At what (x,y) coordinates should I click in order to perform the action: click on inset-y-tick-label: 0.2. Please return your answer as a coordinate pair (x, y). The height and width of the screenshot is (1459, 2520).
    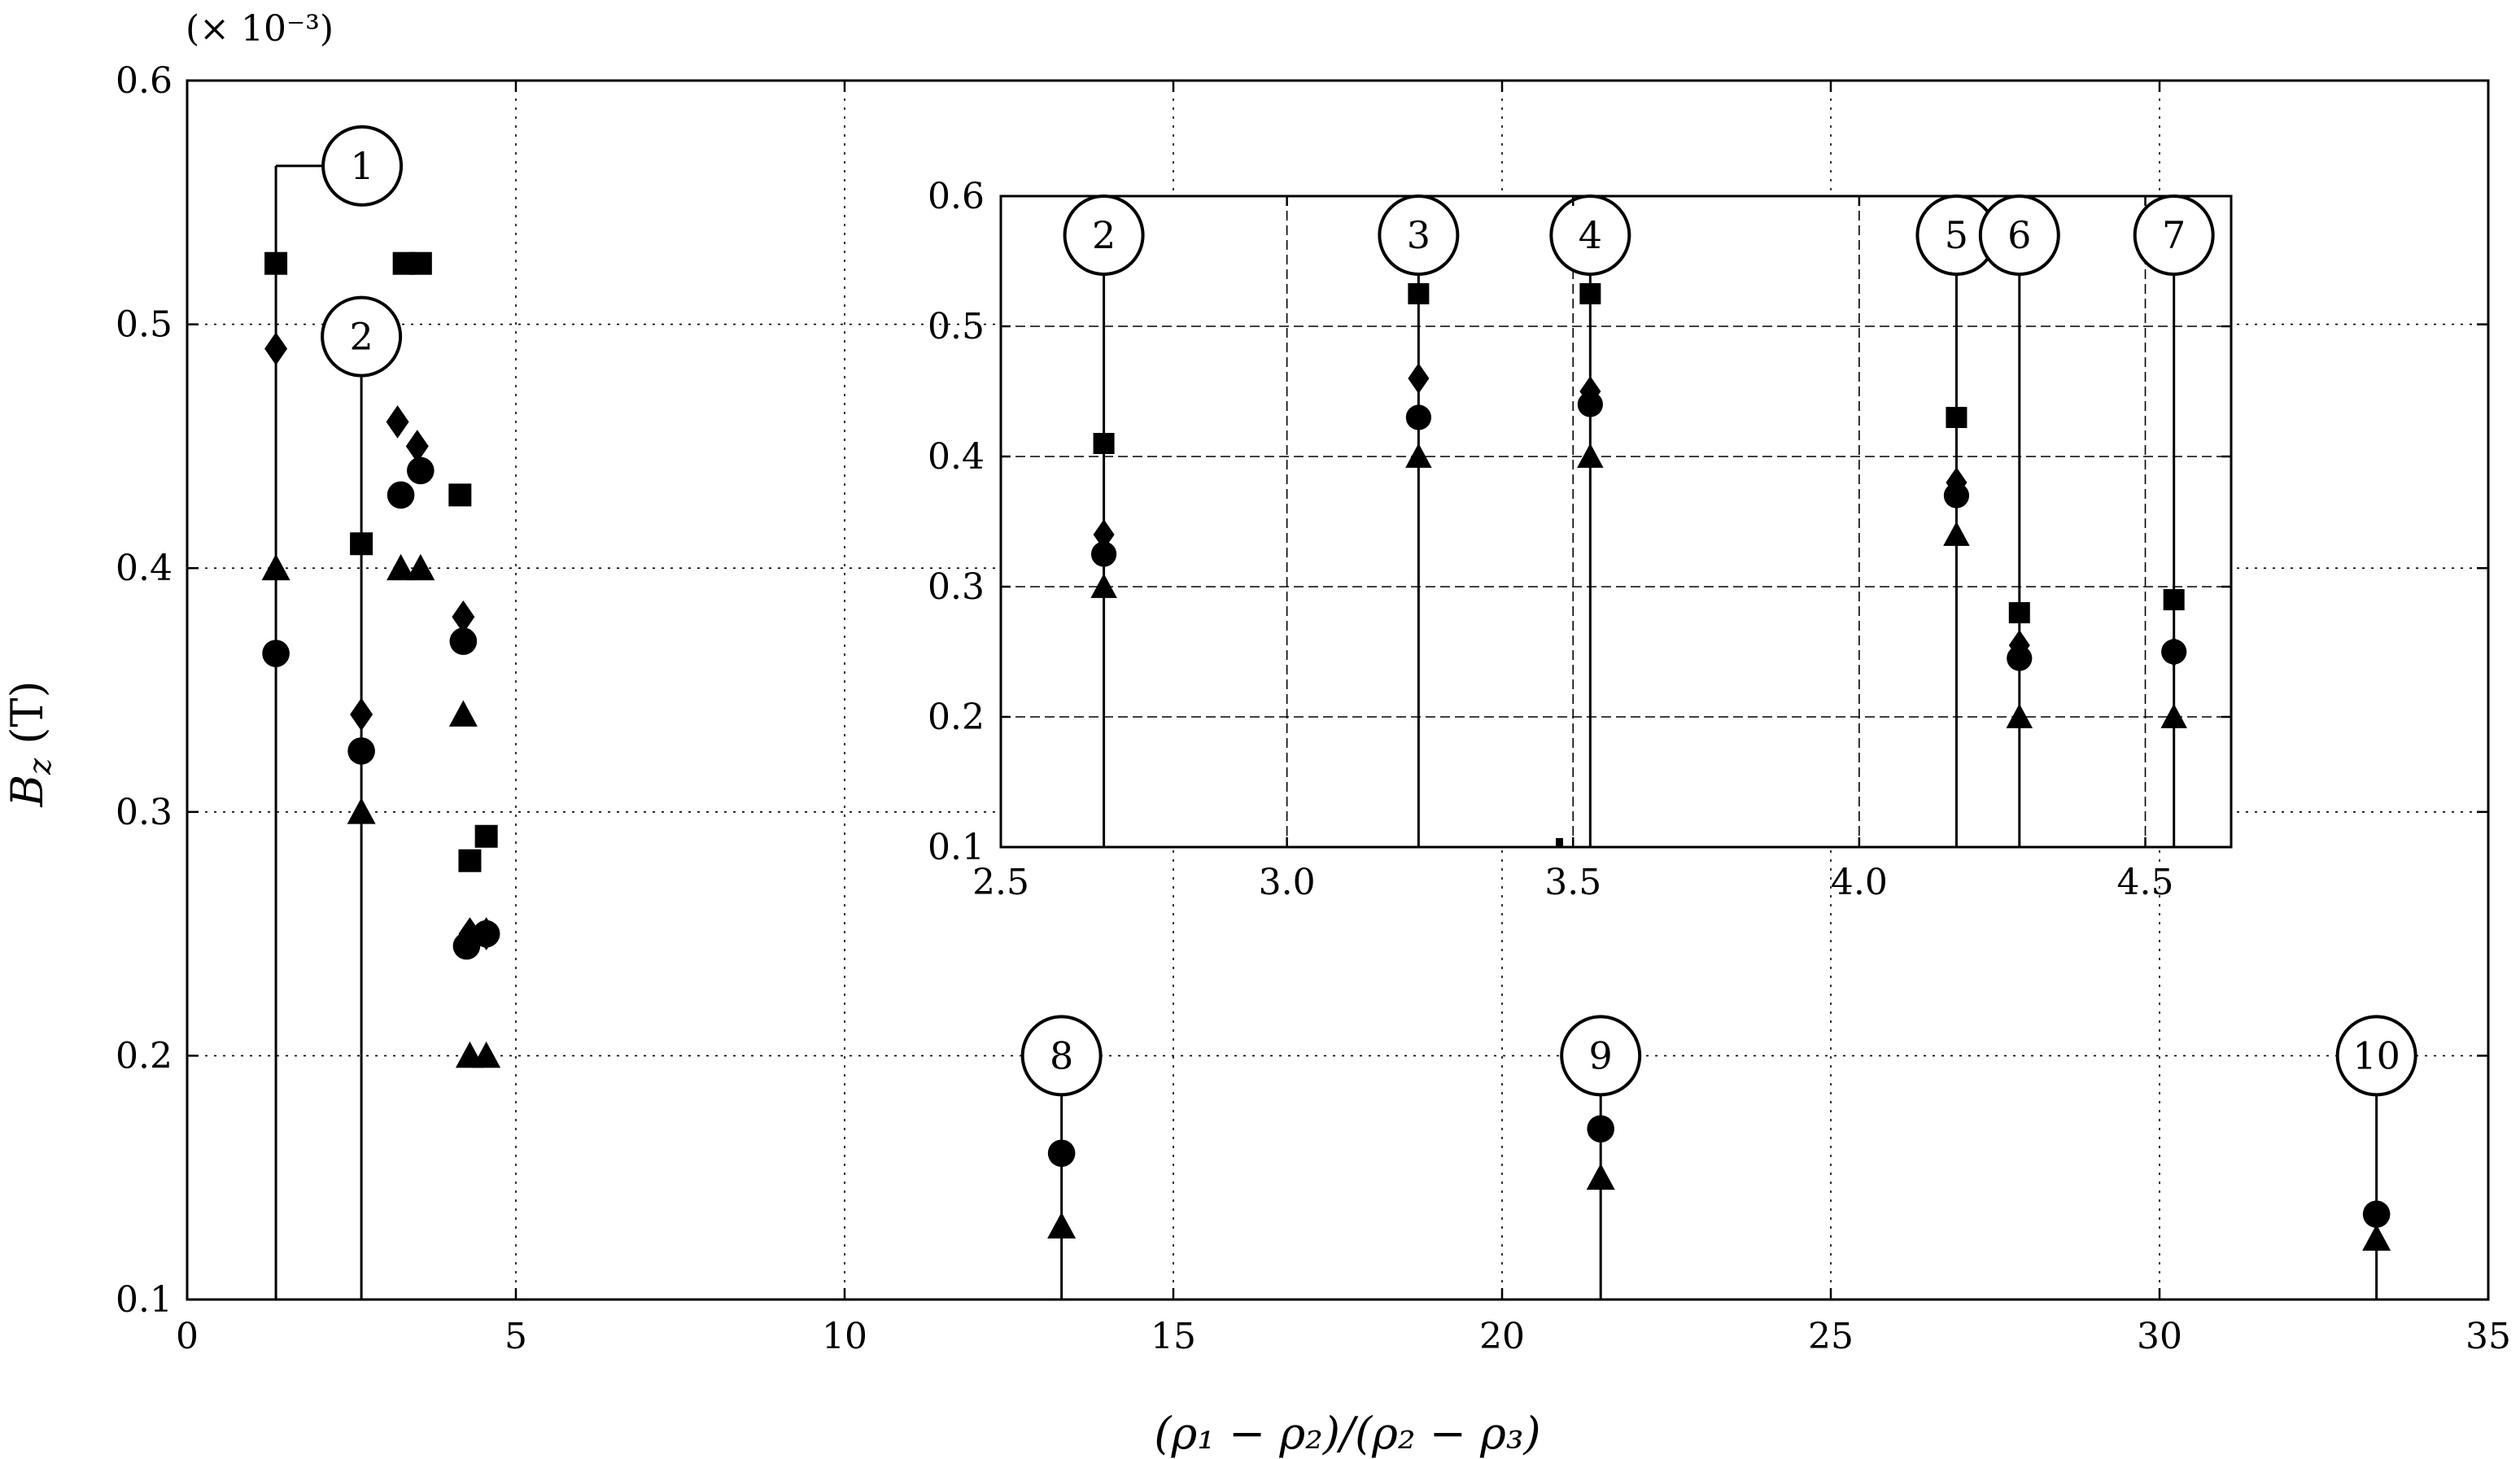
    Looking at the image, I should click on (957, 717).